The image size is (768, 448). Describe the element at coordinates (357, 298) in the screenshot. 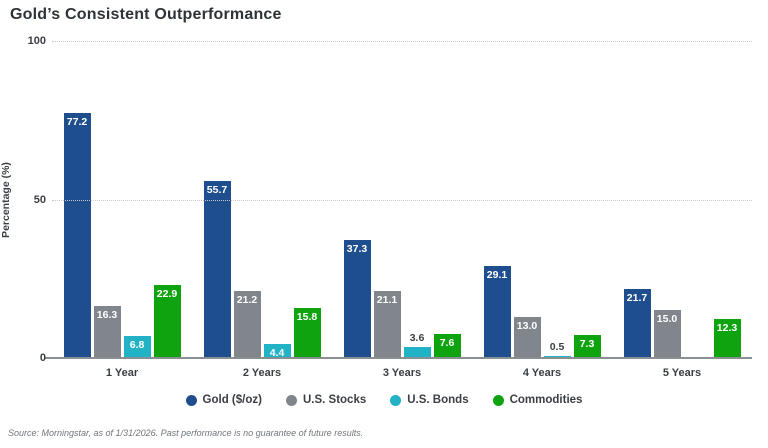

I see `bar-gold-oz-: 37.3` at that location.